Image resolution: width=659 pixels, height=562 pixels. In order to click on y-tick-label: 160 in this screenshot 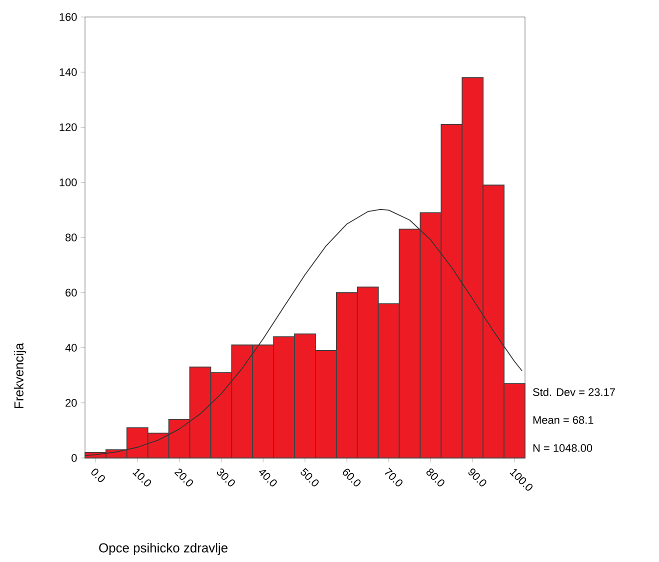, I will do `click(68, 17)`.